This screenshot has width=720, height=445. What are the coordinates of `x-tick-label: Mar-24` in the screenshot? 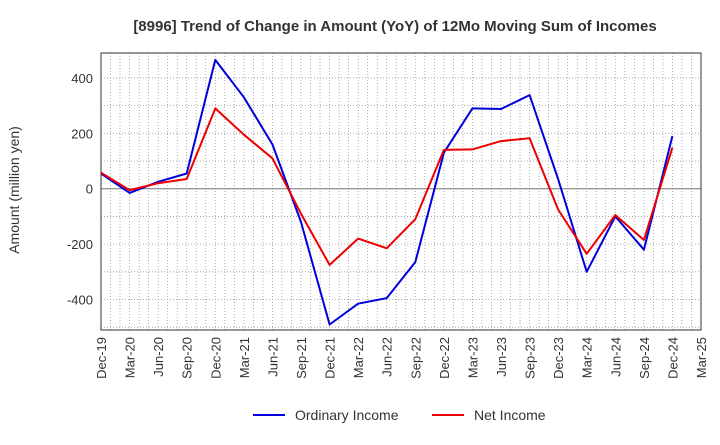 It's located at (587, 357).